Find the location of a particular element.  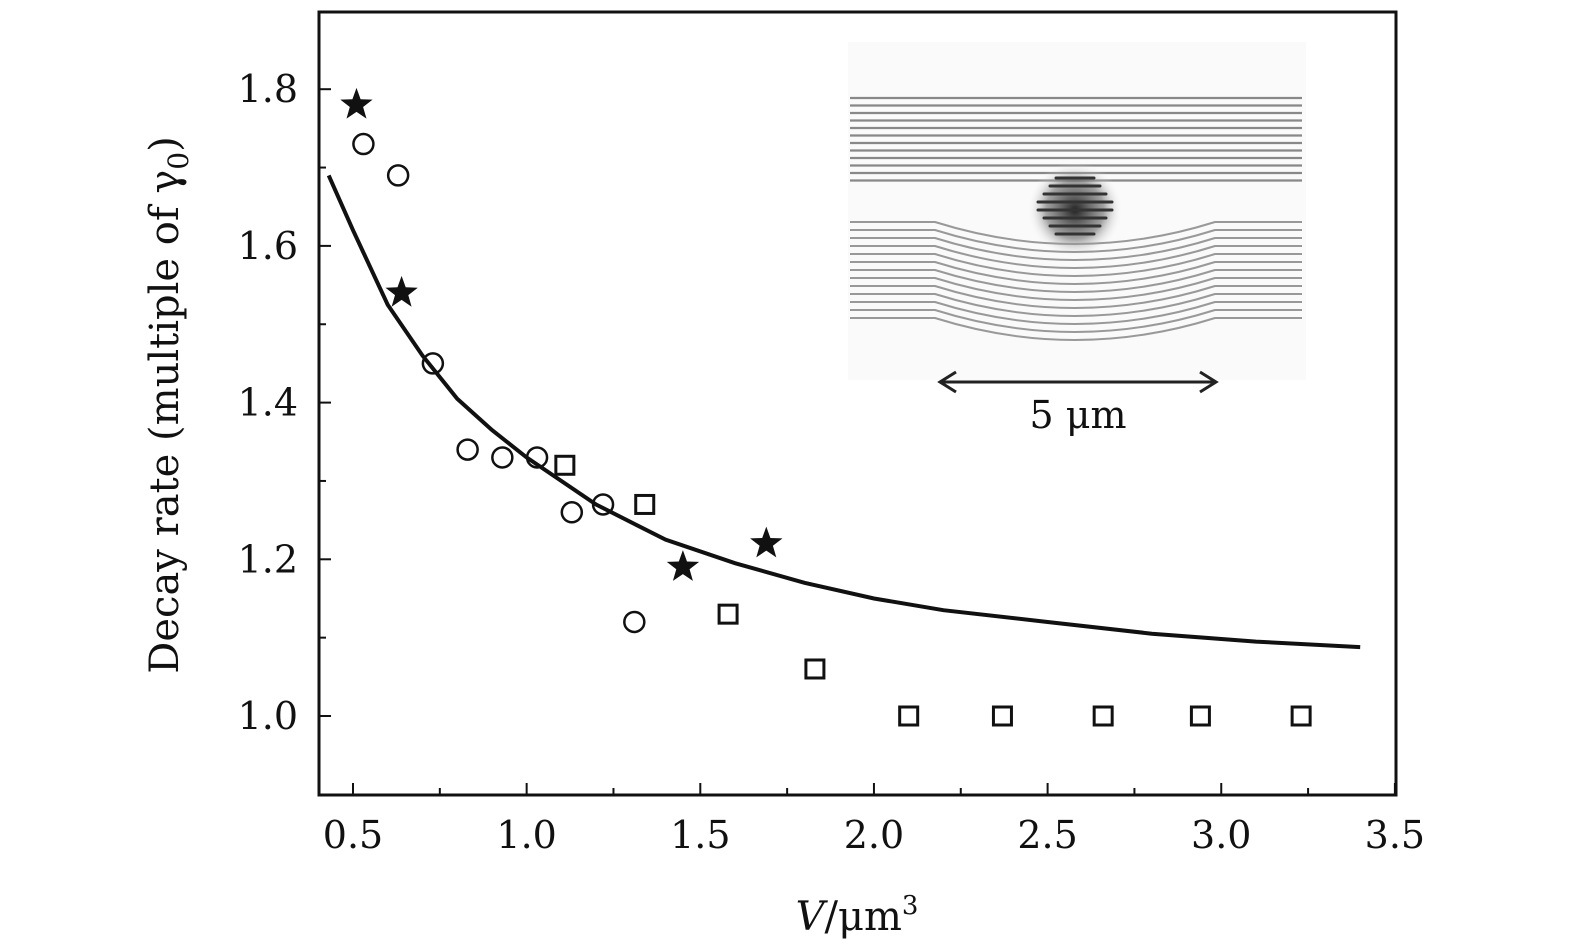

x-axis: 0.5 1.0 1.5 2.0 2.5 3.0 3.5 is located at coordinates (874, 820).